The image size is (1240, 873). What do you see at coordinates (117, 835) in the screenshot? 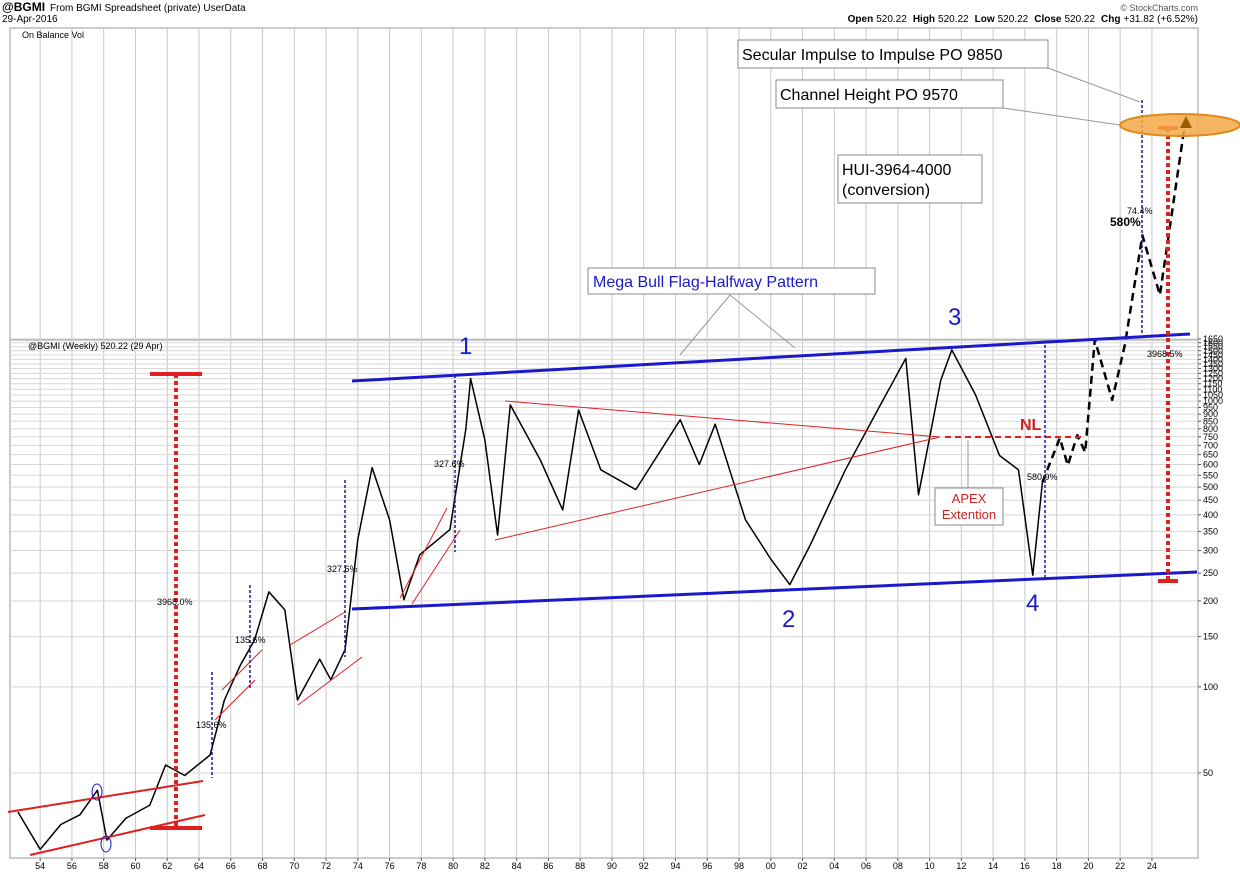
I see `base-bottom` at bounding box center [117, 835].